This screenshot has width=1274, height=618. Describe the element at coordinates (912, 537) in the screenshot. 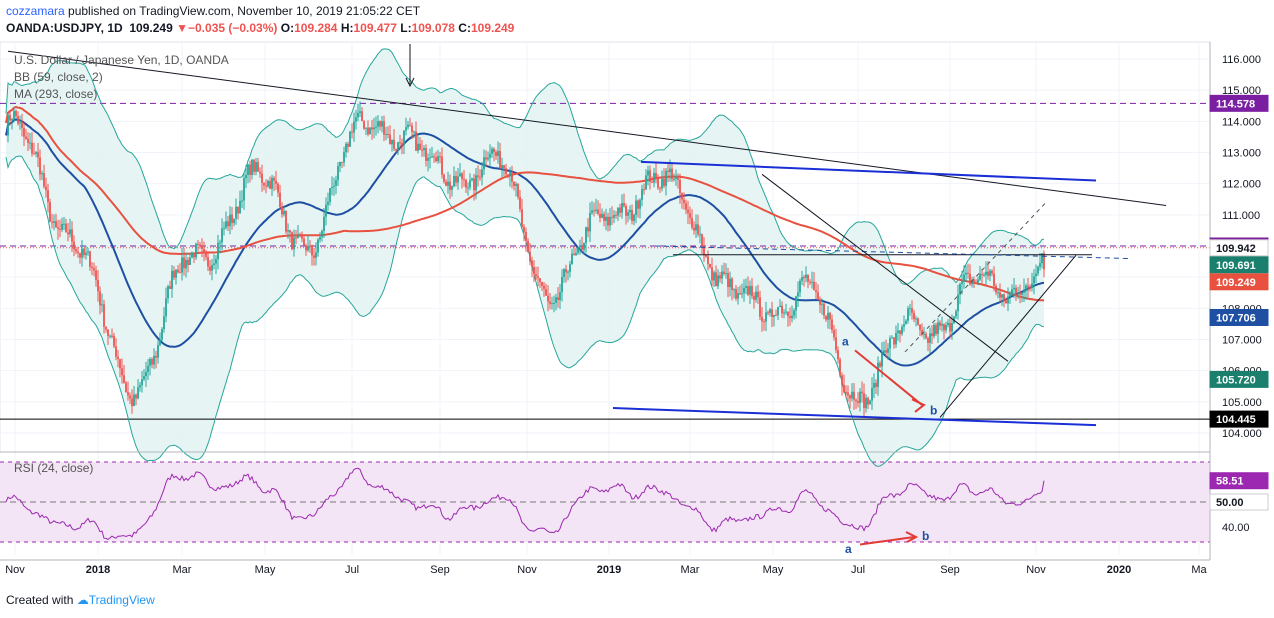

I see `red-arrow-head-icon` at that location.